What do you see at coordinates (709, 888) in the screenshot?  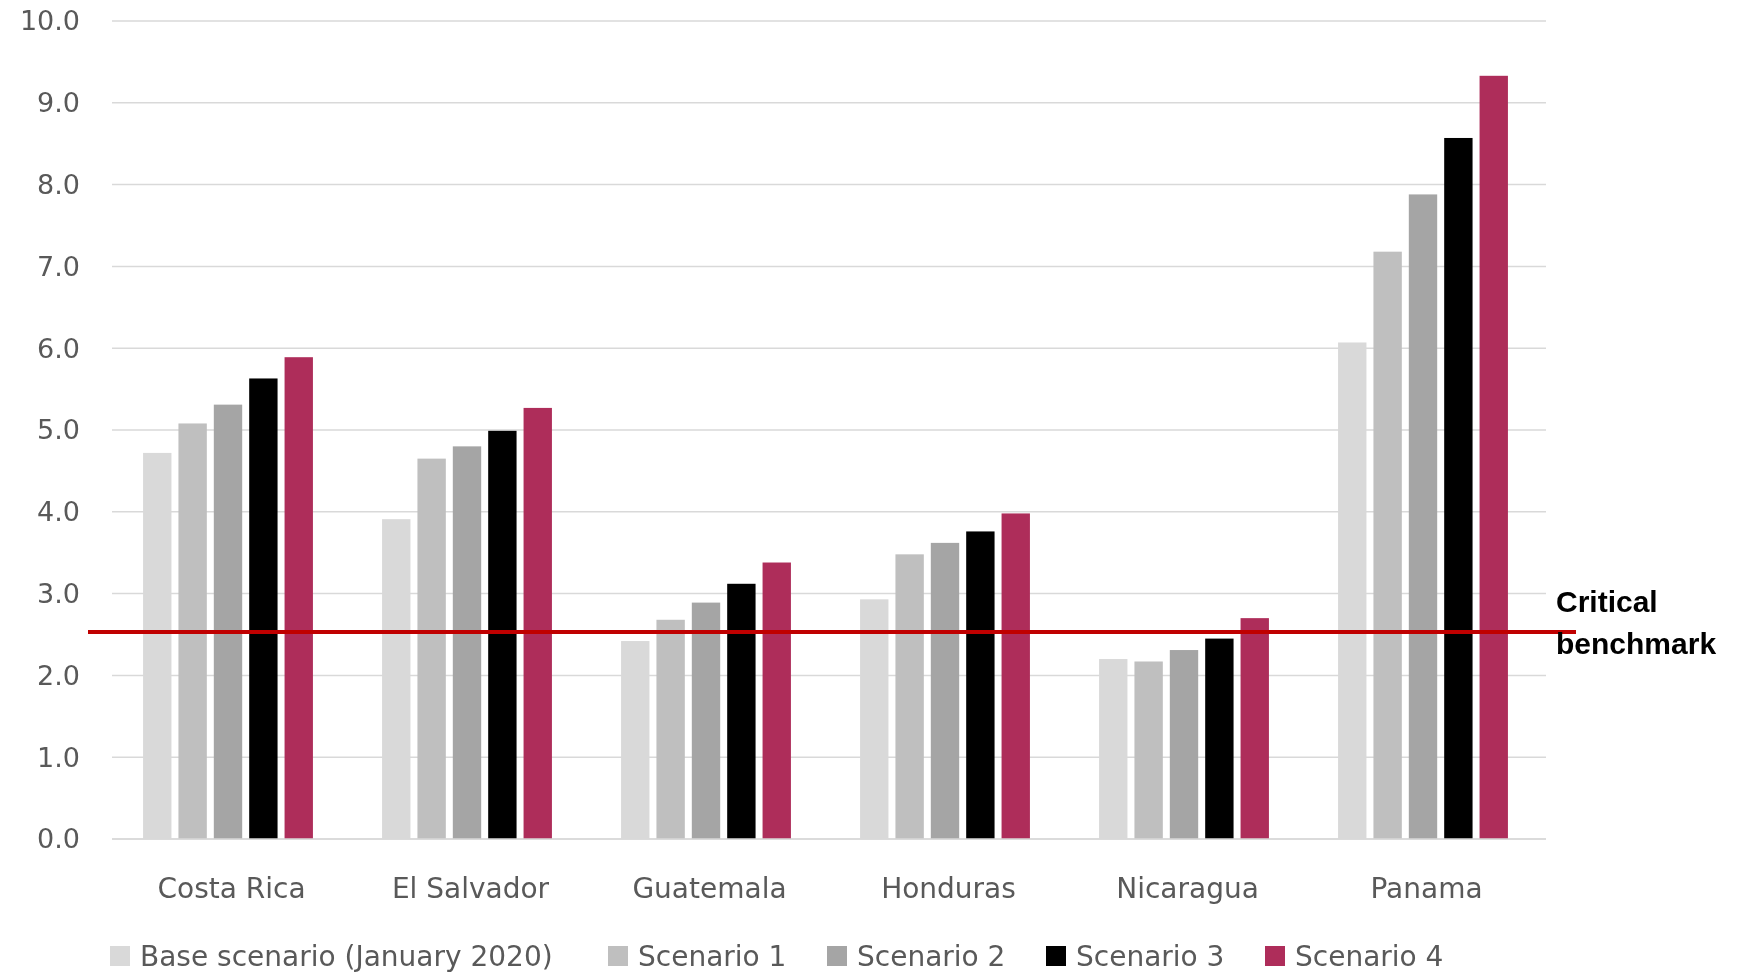 I see `x-tick-label: Guatemala` at bounding box center [709, 888].